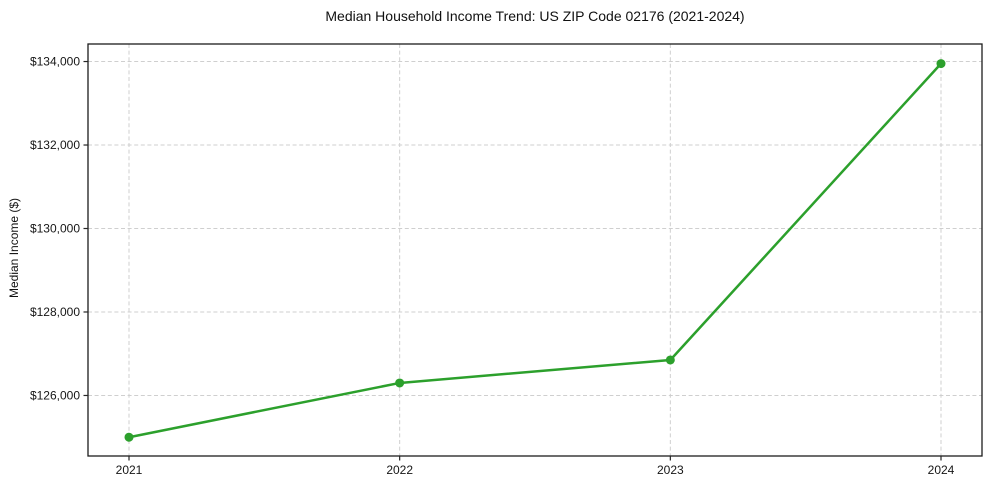  What do you see at coordinates (55, 312) in the screenshot?
I see `y-tick-label: $128,000` at bounding box center [55, 312].